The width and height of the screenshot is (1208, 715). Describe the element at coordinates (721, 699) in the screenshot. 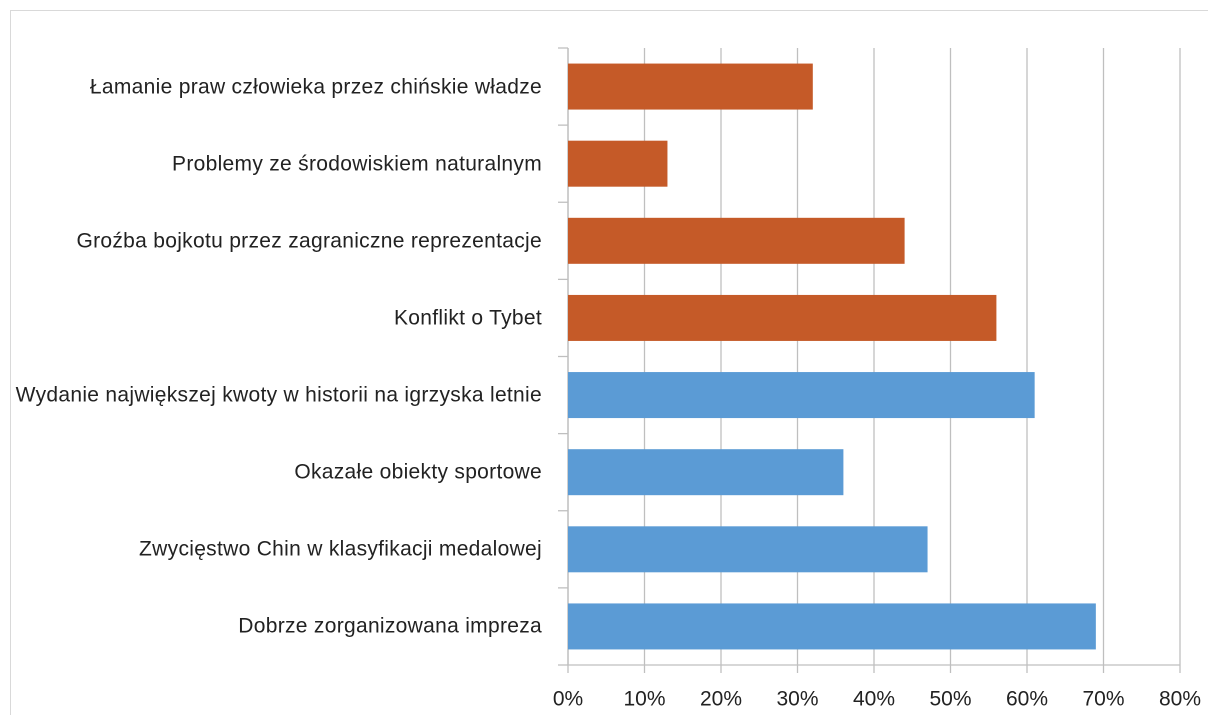

I see `x-tick-label: 20%` at that location.